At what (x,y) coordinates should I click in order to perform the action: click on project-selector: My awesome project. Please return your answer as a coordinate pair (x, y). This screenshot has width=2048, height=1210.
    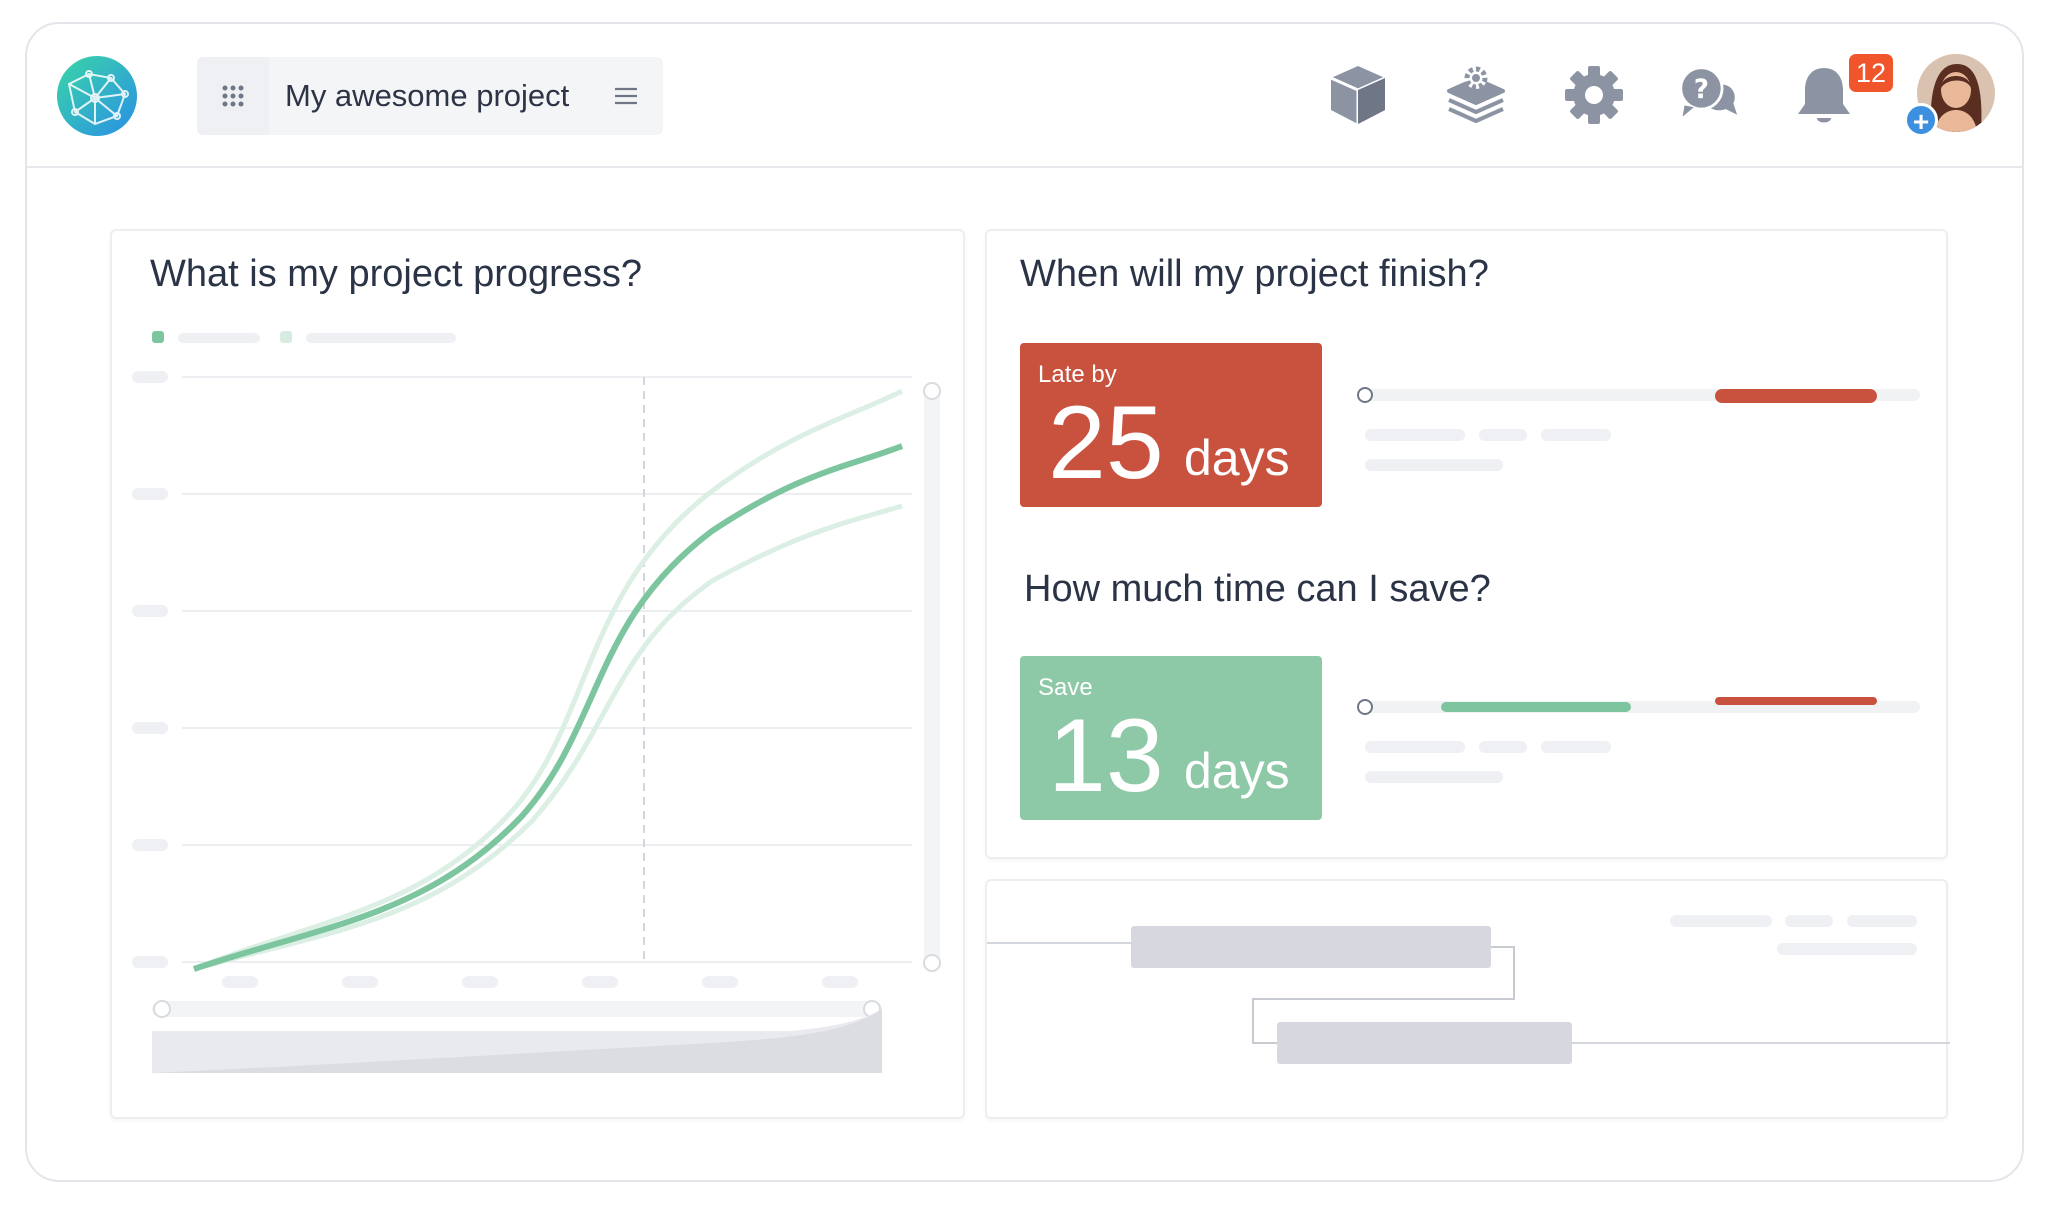
    Looking at the image, I should click on (430, 96).